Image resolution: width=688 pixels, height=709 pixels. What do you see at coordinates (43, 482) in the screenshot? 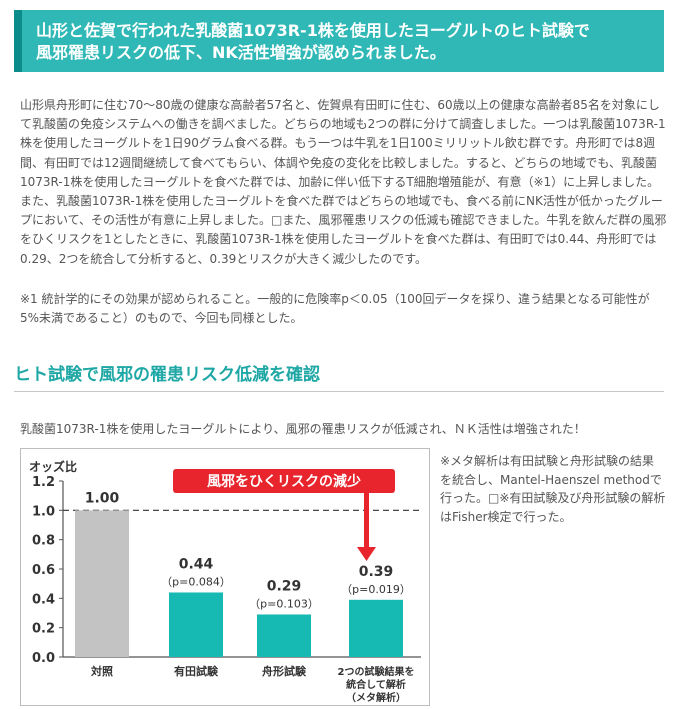
I see `y-tick-label: 1.2` at bounding box center [43, 482].